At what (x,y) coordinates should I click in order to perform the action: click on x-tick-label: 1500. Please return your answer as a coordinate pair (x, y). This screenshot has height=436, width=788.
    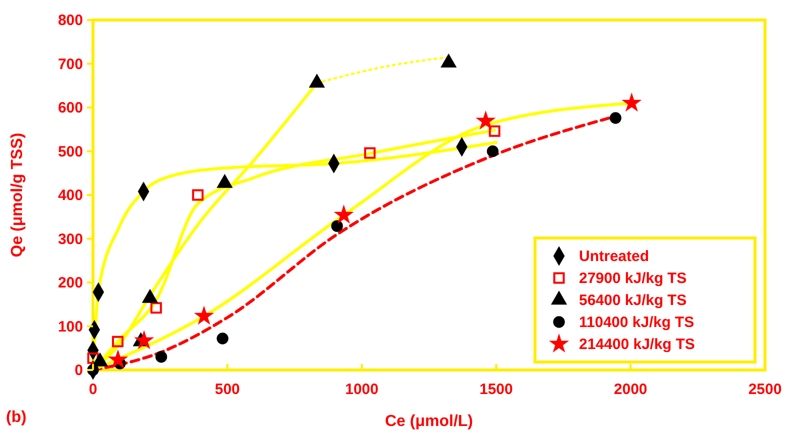
    Looking at the image, I should click on (496, 389).